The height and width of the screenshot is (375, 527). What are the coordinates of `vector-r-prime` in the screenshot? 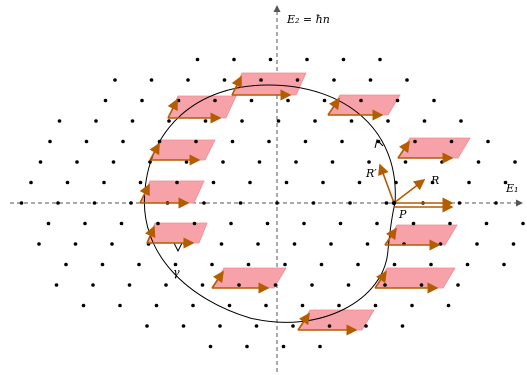 It's located at (386, 183).